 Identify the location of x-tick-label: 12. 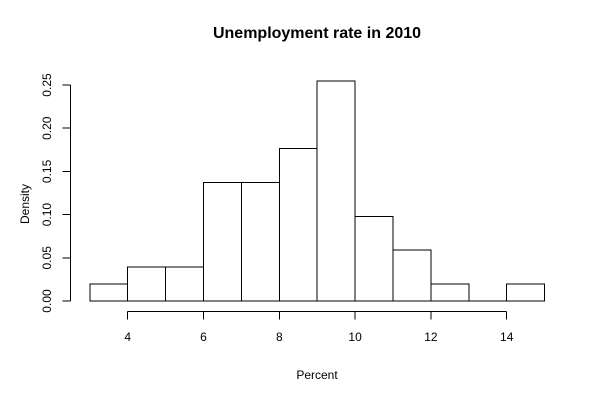
(431, 337).